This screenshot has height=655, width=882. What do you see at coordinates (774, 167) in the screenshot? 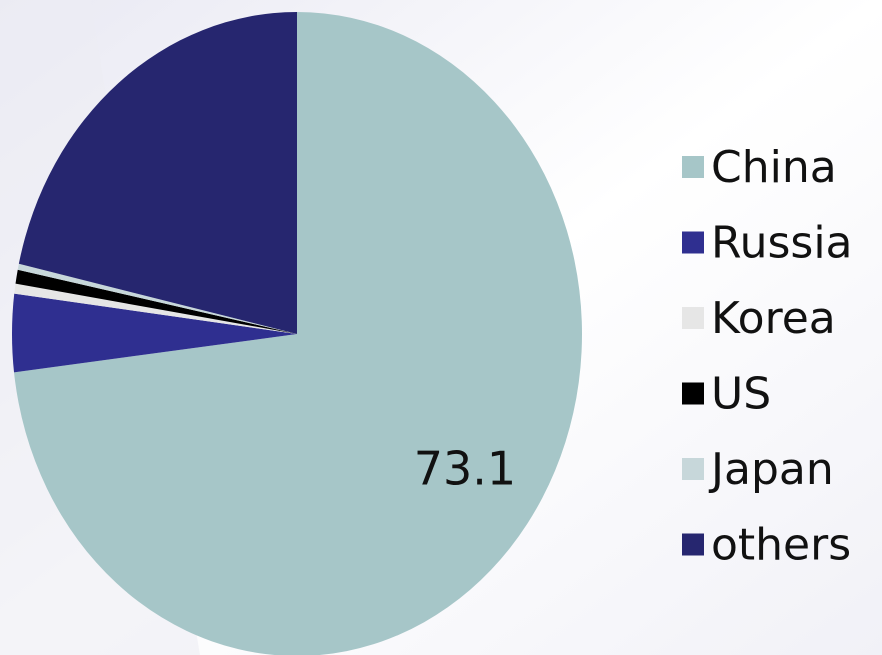
I see `legend-label: China` at bounding box center [774, 167].